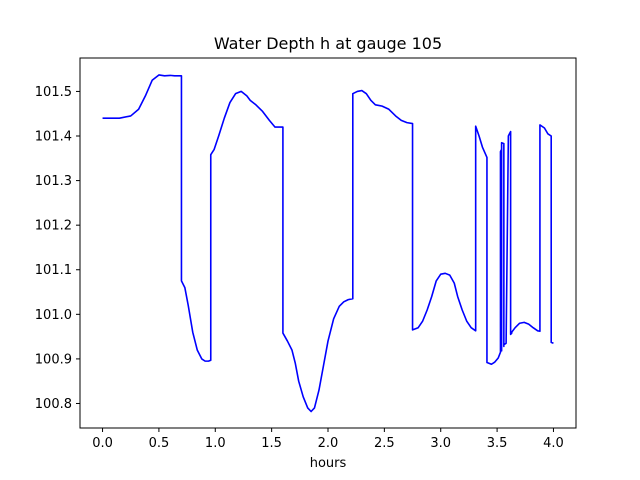  I want to click on x-tick-label: 2.5, so click(384, 443).